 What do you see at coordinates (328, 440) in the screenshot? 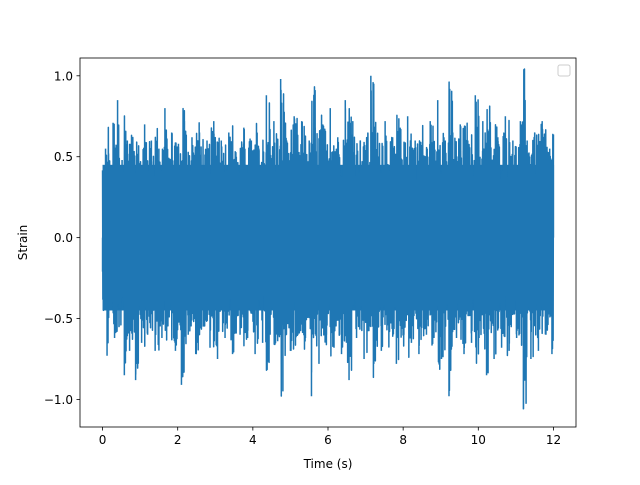
I see `x-tick-label: 6` at bounding box center [328, 440].